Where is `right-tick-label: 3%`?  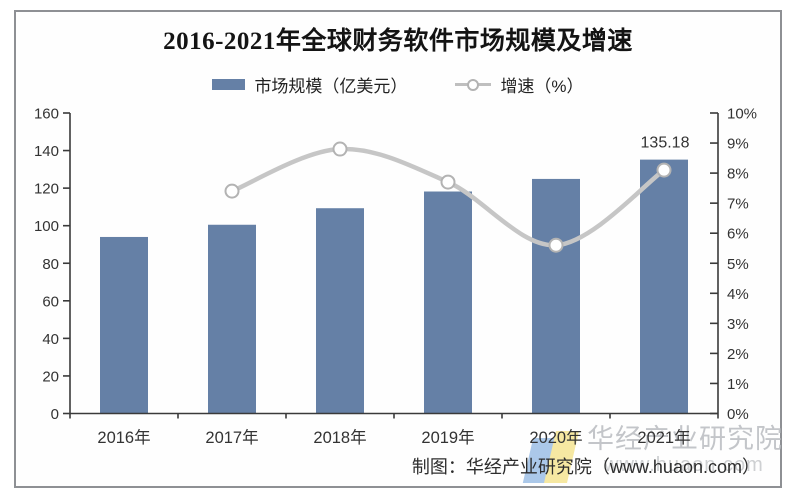 right-tick-label: 3% is located at coordinates (738, 324).